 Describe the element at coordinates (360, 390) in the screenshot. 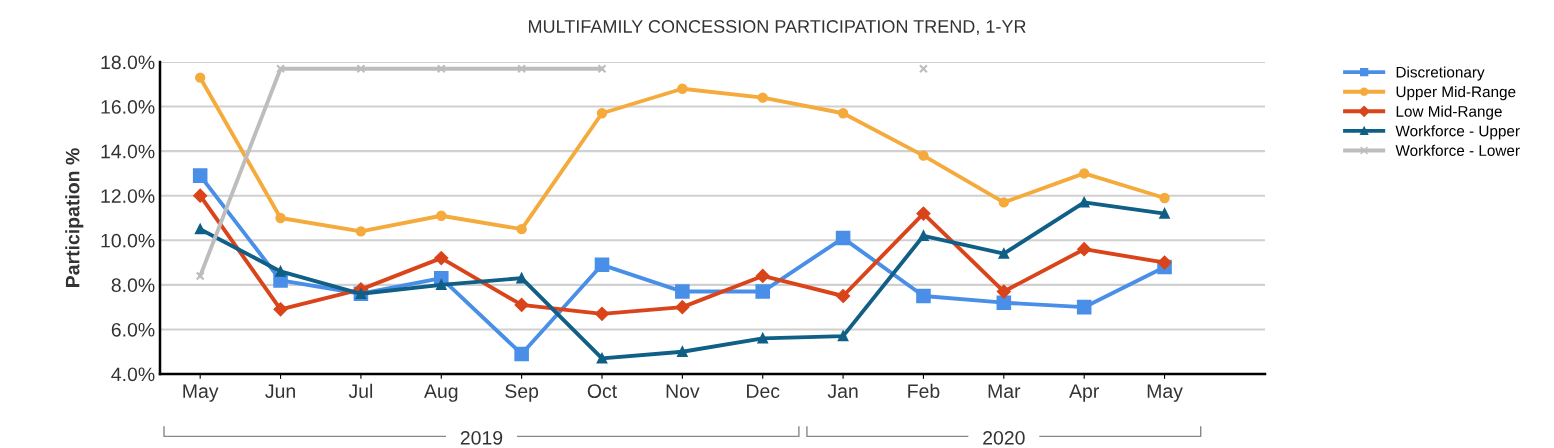

I see `x-tick-label: Jul` at that location.